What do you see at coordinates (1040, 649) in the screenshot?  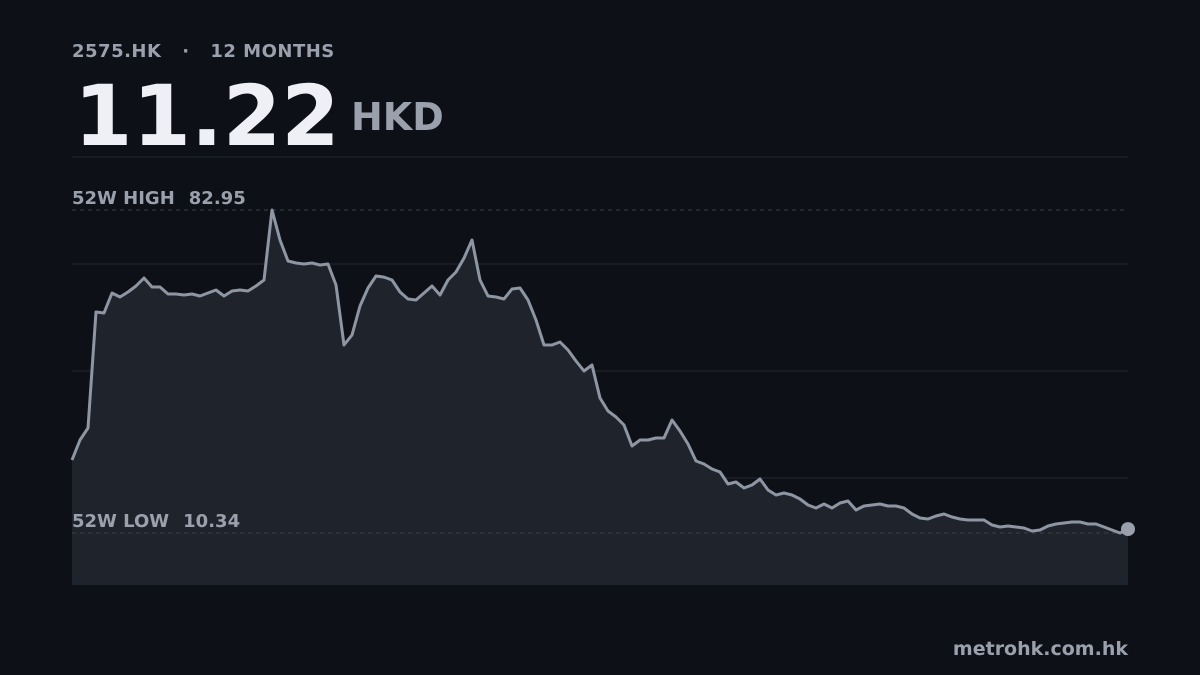 I see `source: metrohk.com.hk` at bounding box center [1040, 649].